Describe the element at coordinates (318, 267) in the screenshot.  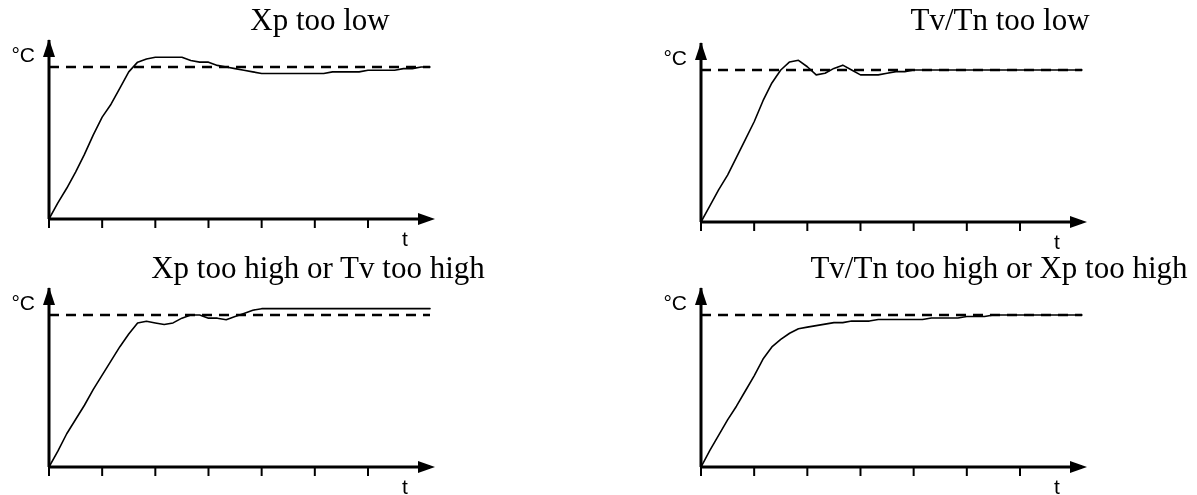
I see `chart-title: Xp too high or Tv too high` at that location.